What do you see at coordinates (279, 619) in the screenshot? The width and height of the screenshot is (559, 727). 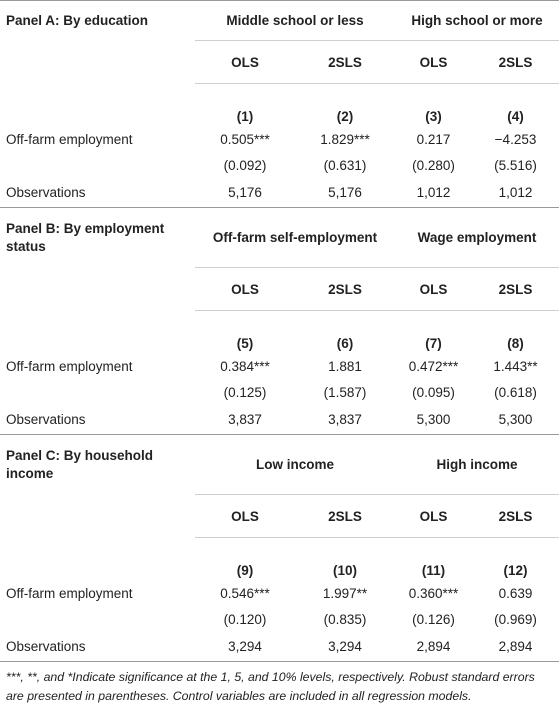 I see `standard-error-row: (0.120) (0.835) (0.126) (0.969)` at bounding box center [279, 619].